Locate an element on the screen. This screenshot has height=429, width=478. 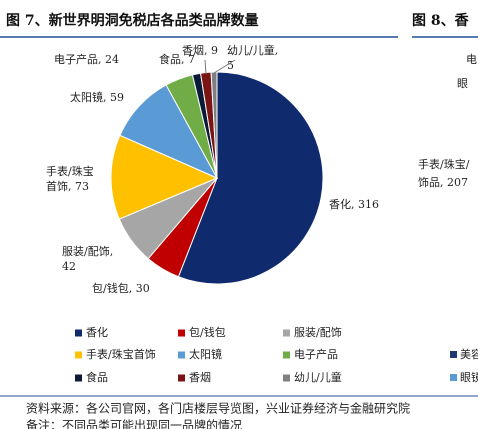
data-label: 幼儿/儿童, 5 is located at coordinates (252, 57).